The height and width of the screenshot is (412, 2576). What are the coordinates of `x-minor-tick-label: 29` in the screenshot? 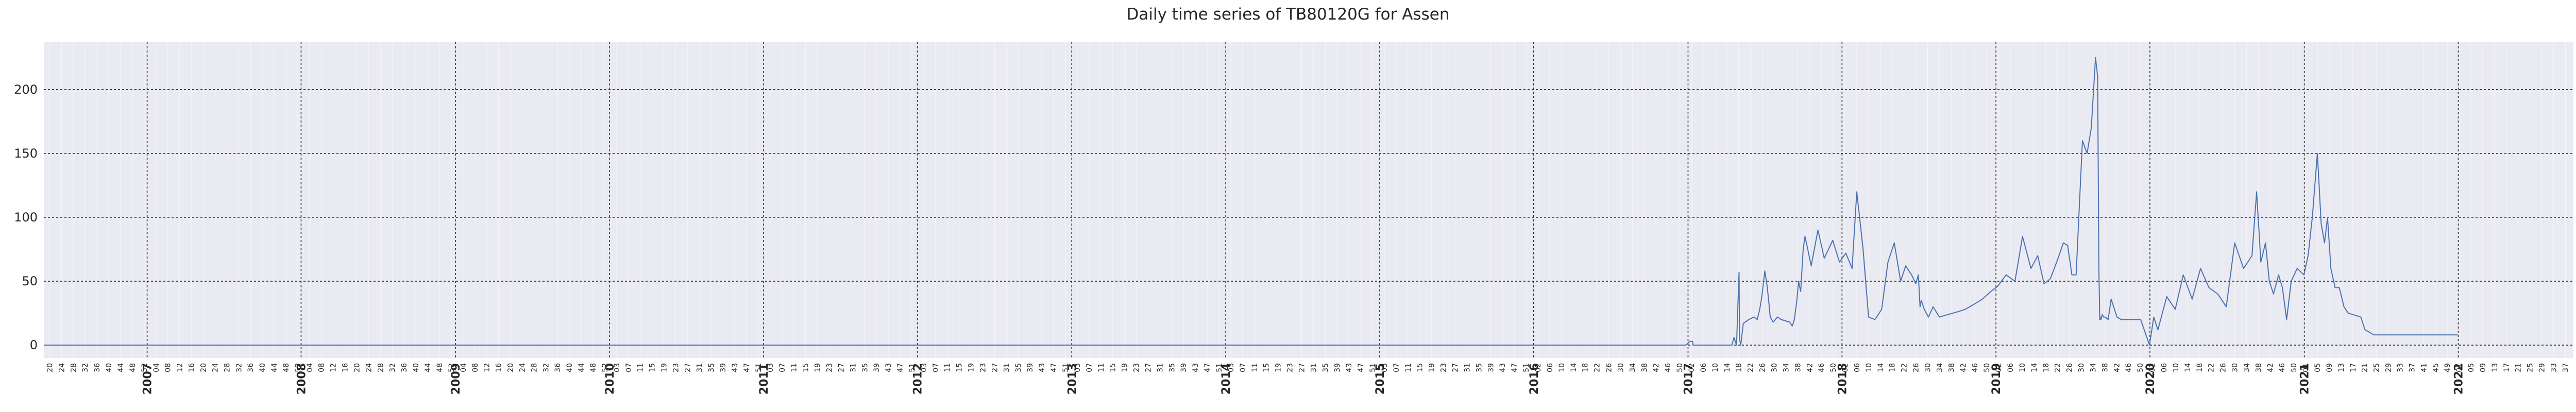 It's located at (2542, 367).